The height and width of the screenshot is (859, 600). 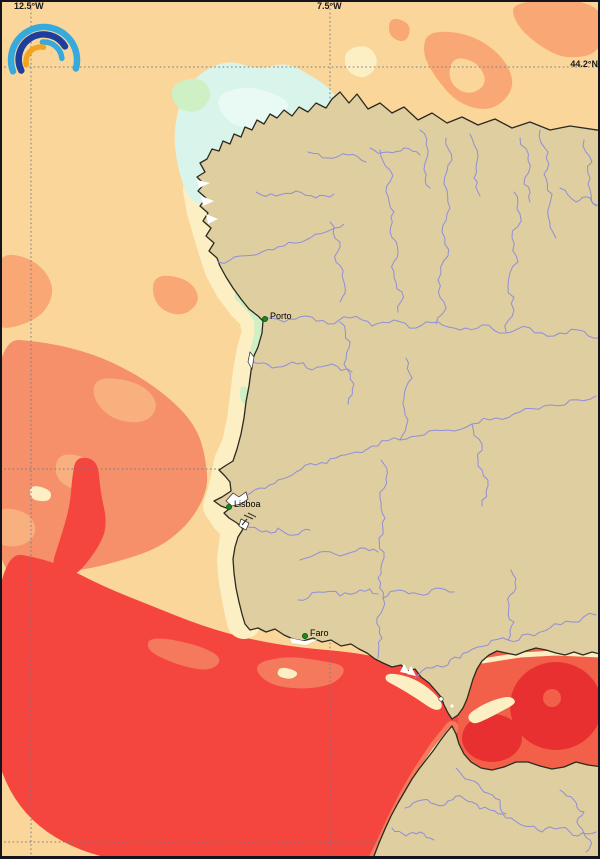 What do you see at coordinates (319, 633) in the screenshot?
I see `city-label: Faro` at bounding box center [319, 633].